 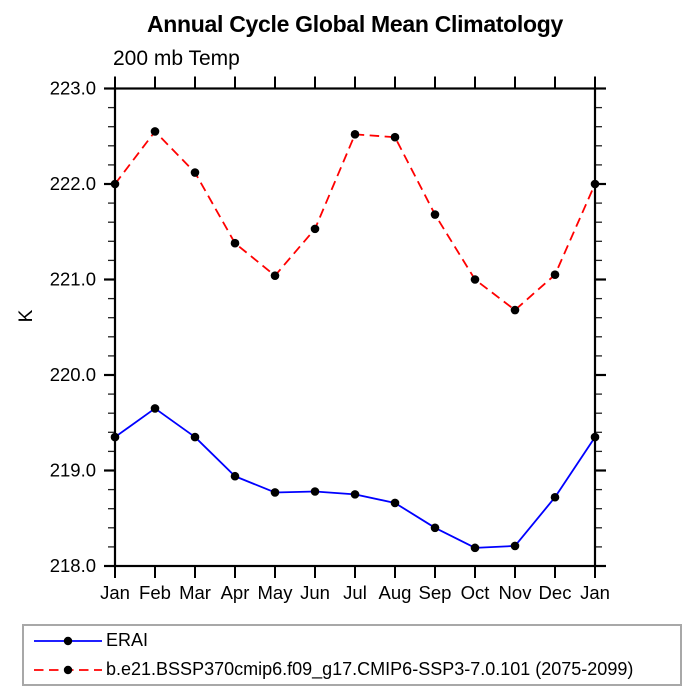 I want to click on y-axis-tick-label: 223.0, so click(x=73, y=88).